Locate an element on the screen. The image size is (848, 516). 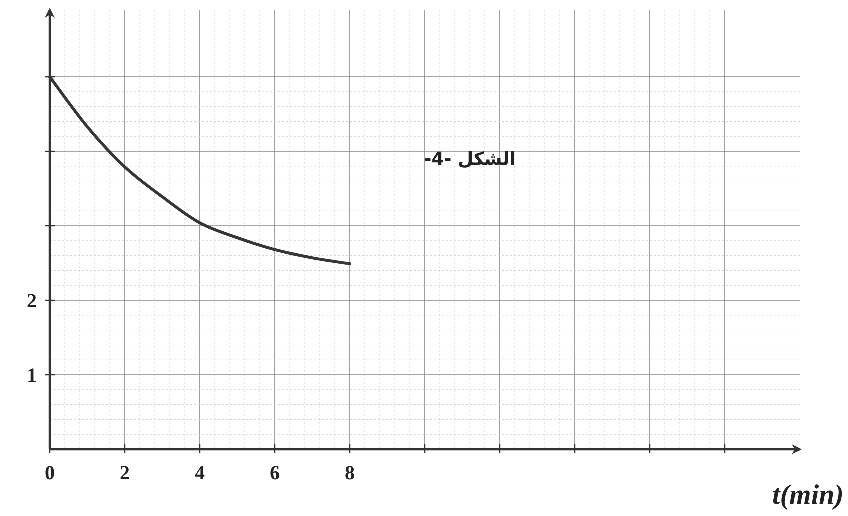
x-tick-label: 6 is located at coordinates (275, 473).